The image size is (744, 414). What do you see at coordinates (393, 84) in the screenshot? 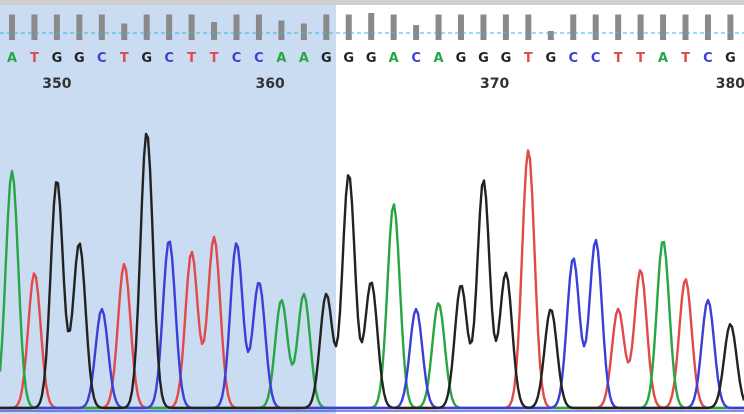
I see `position-ruler: 350 360 370 380` at bounding box center [393, 84].